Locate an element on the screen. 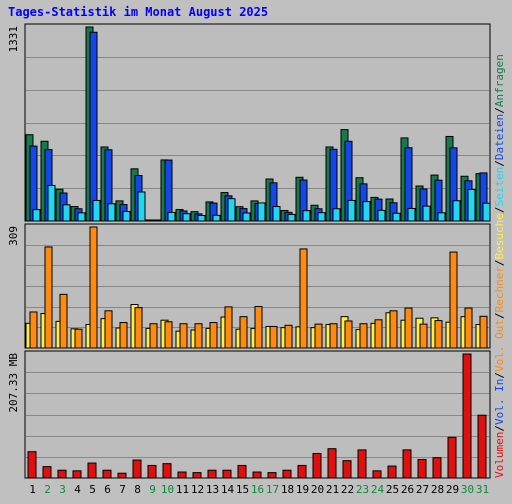  x-tick-label: 3 is located at coordinates (62, 489).